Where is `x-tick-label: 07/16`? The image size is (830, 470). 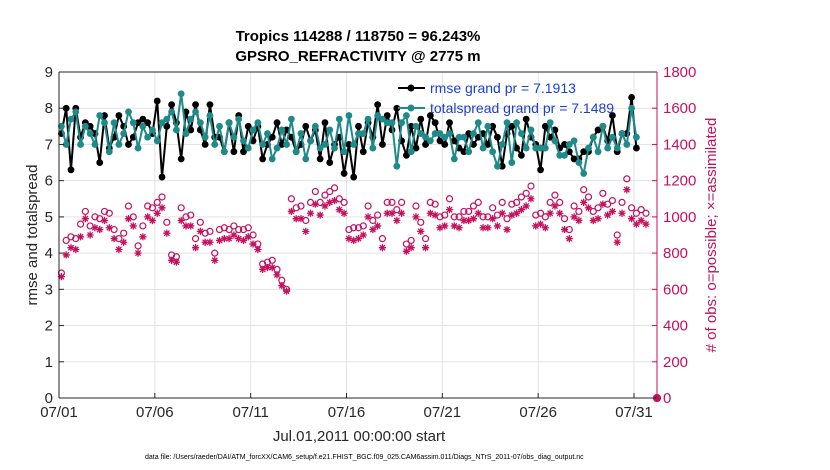 x-tick-label: 07/16 is located at coordinates (347, 412).